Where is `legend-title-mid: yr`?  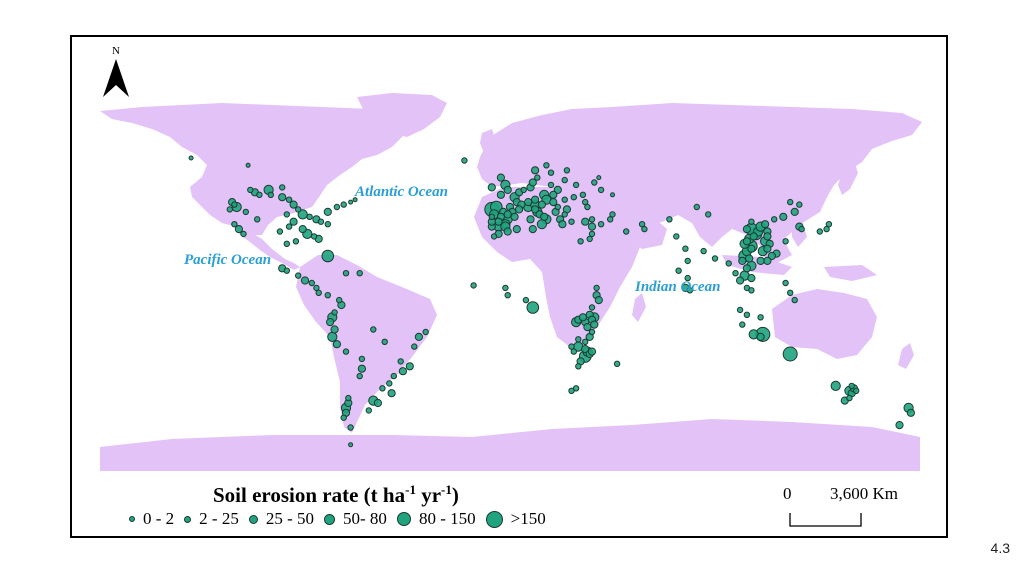
legend-title-mid: yr is located at coordinates (428, 495).